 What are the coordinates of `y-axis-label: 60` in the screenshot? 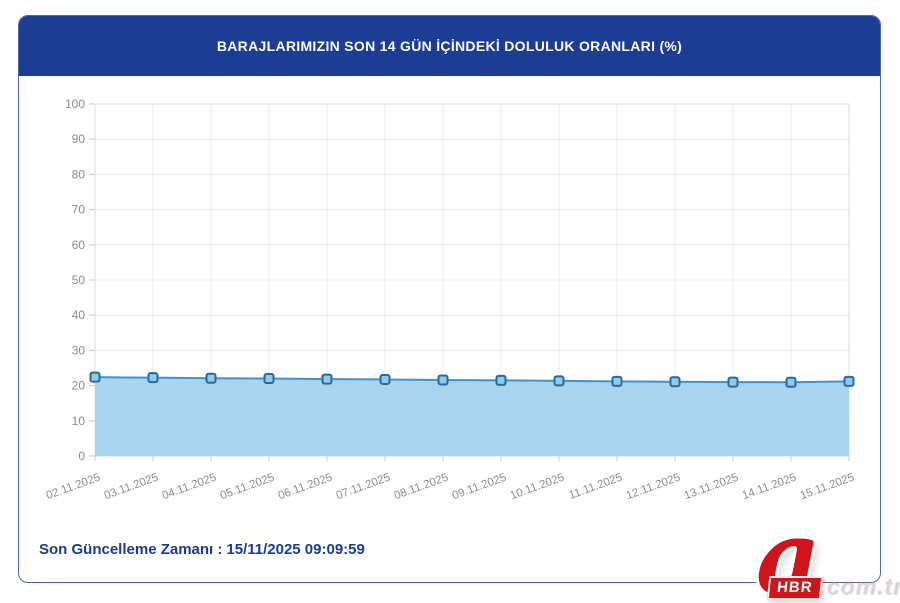 It's located at (79, 245).